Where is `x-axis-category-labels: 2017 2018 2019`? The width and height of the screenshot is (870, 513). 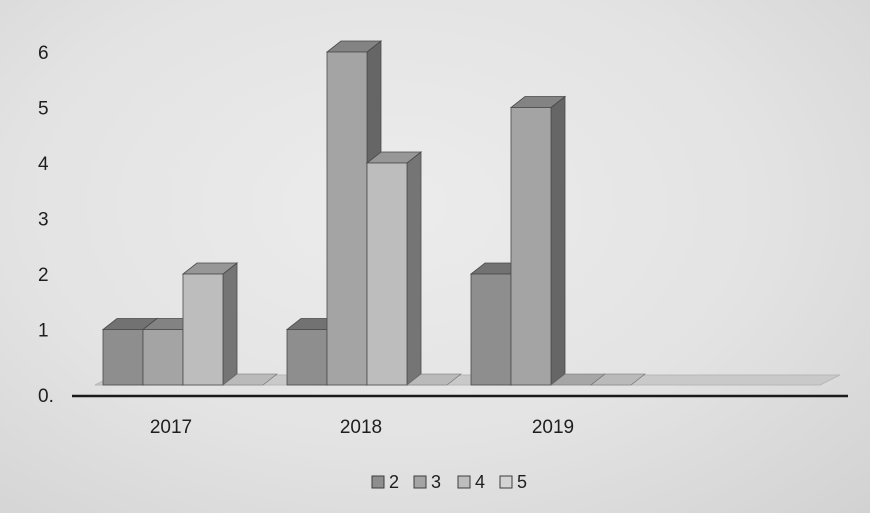
x-axis-category-labels: 2017 2018 2019 is located at coordinates (362, 427).